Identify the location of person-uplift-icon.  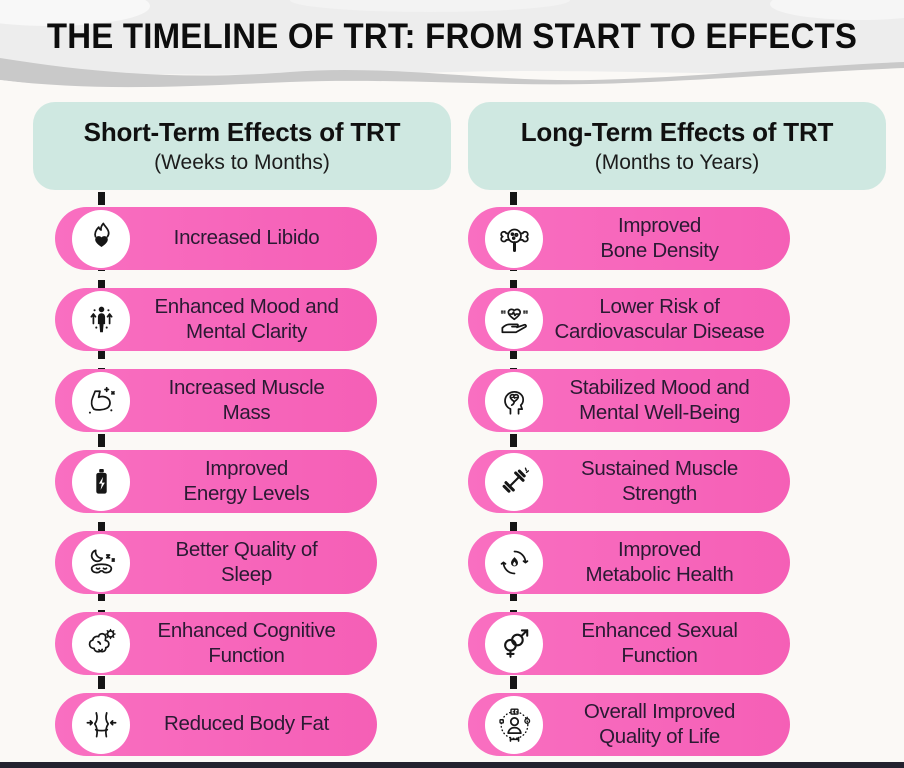
(101, 319).